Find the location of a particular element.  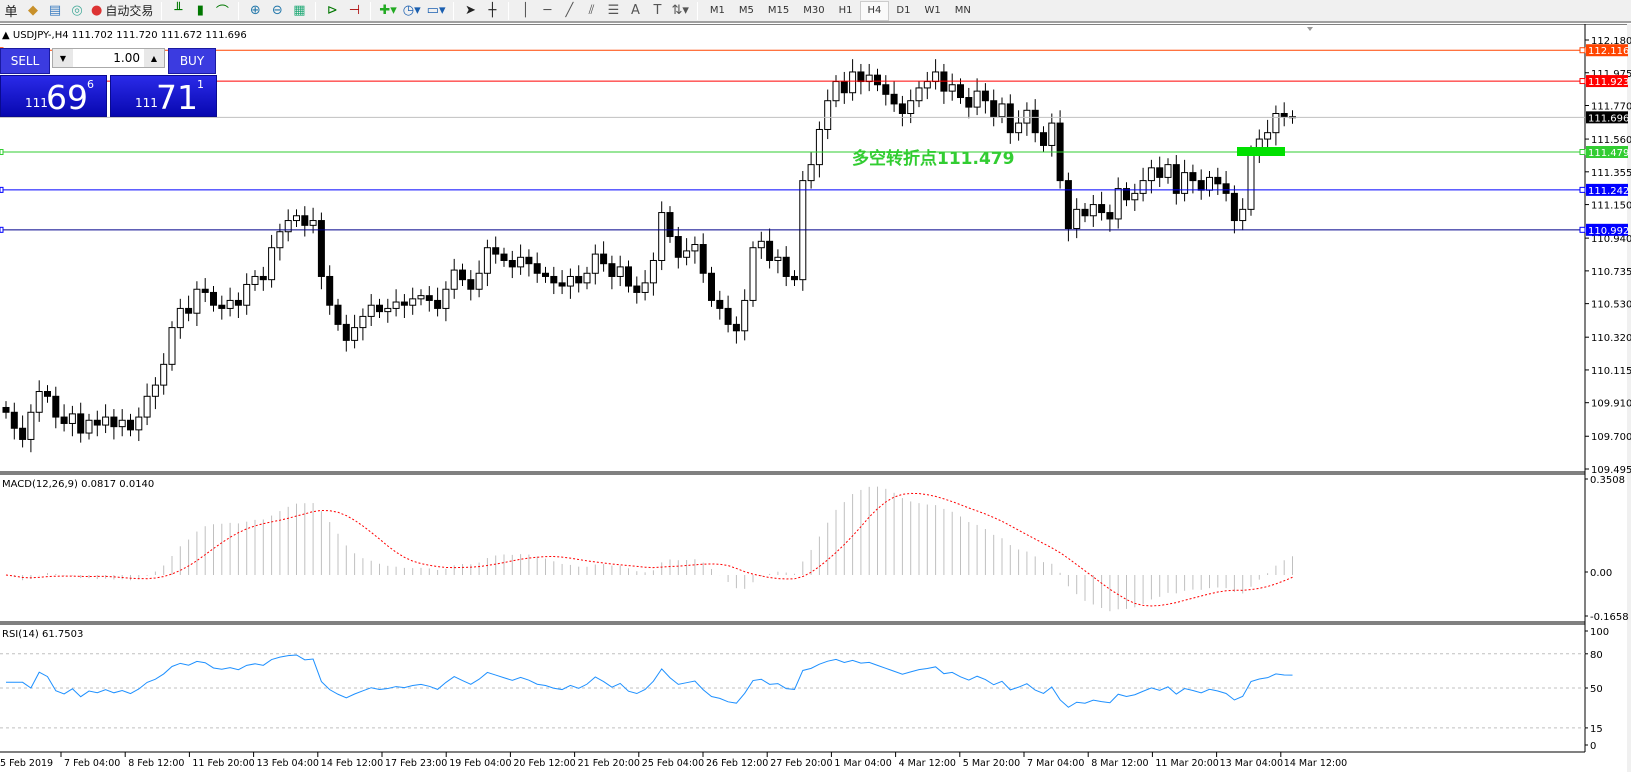

cursor-icon: ➤ is located at coordinates (470, 10).